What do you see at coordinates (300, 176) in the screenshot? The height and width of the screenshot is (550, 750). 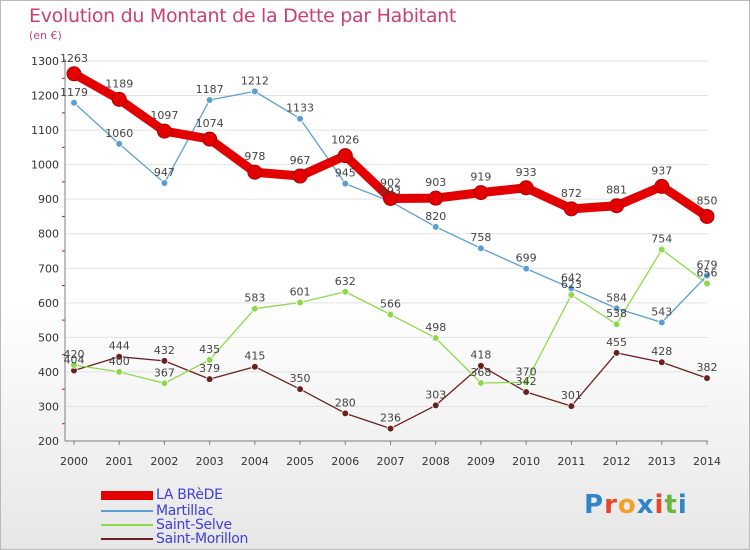 I see `data-point-la-brede-2005` at bounding box center [300, 176].